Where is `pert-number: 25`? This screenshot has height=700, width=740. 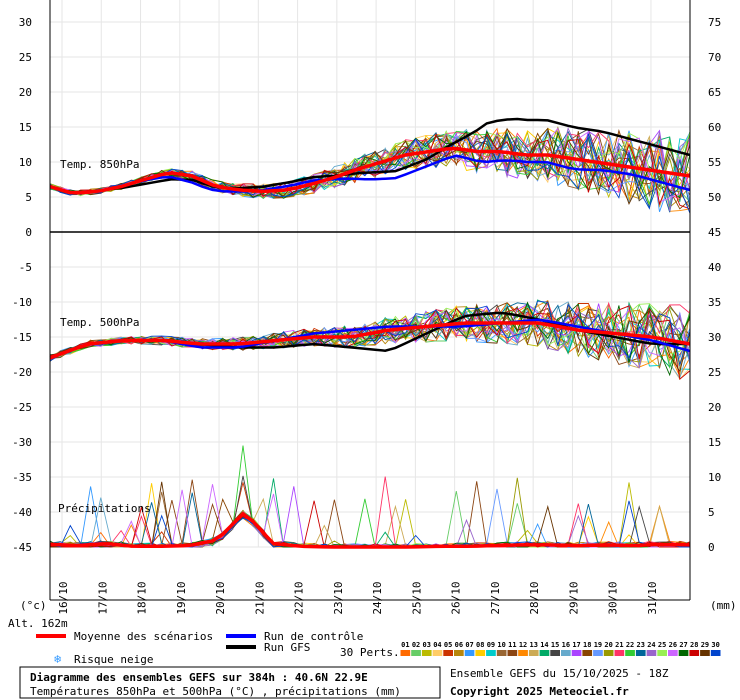
pert-number: 25 is located at coordinates (662, 645).